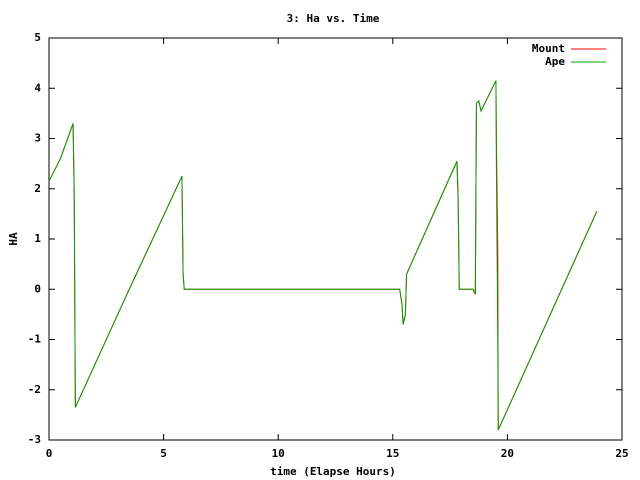  Describe the element at coordinates (278, 453) in the screenshot. I see `x-tick-label: 10` at that location.